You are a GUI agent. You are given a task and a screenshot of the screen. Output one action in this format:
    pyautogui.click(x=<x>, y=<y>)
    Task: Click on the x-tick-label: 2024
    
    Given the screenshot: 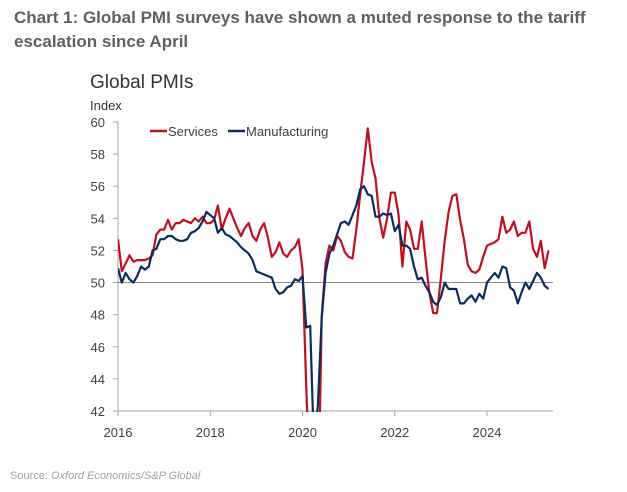 What is the action you would take?
    pyautogui.click(x=487, y=432)
    